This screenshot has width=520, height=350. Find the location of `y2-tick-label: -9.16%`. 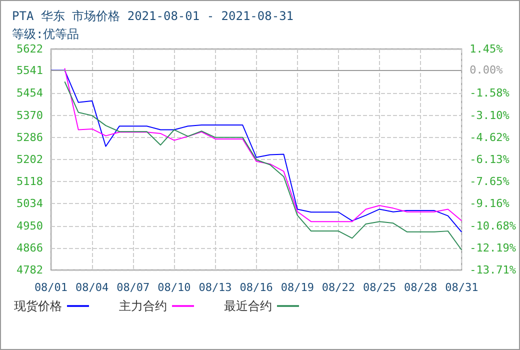

y2-tick-label: -9.16% is located at coordinates (490, 203).